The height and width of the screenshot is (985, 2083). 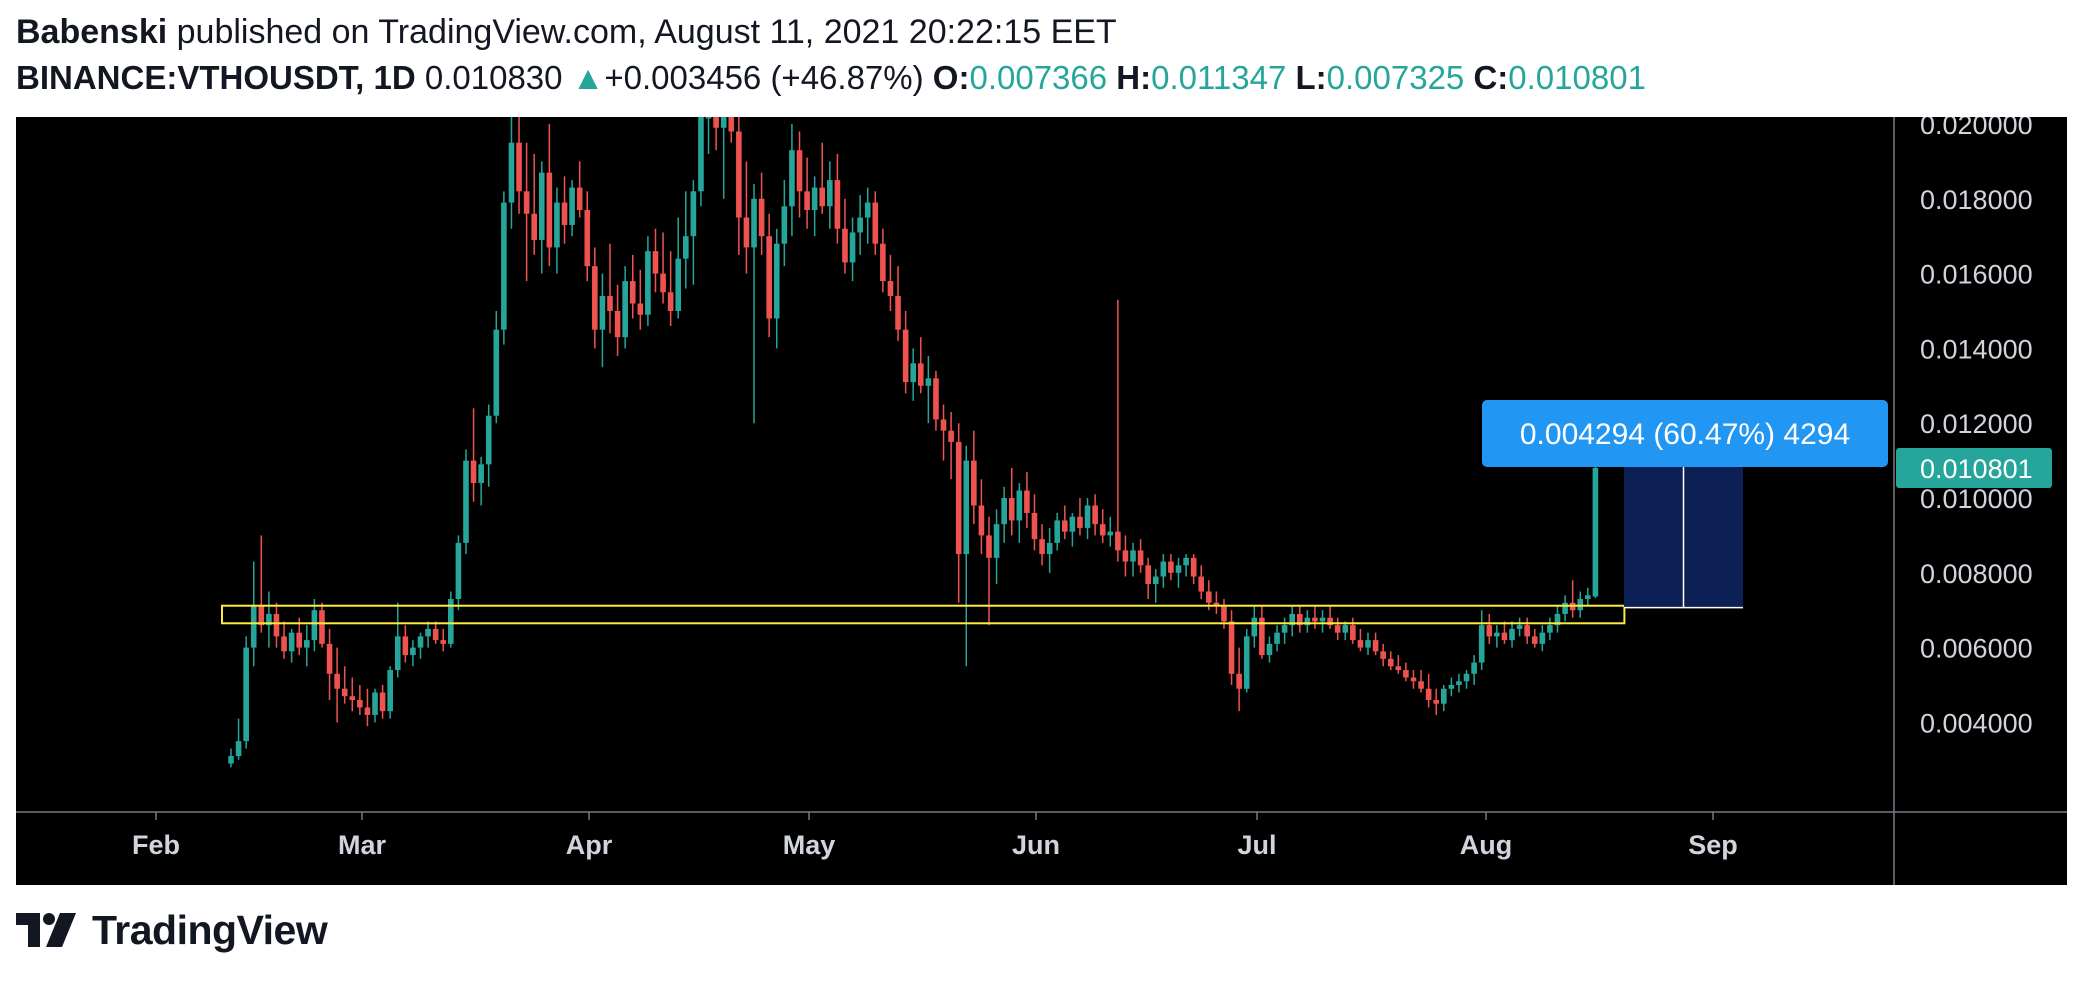 I want to click on price-tick-label: 0.010000, so click(x=1976, y=499).